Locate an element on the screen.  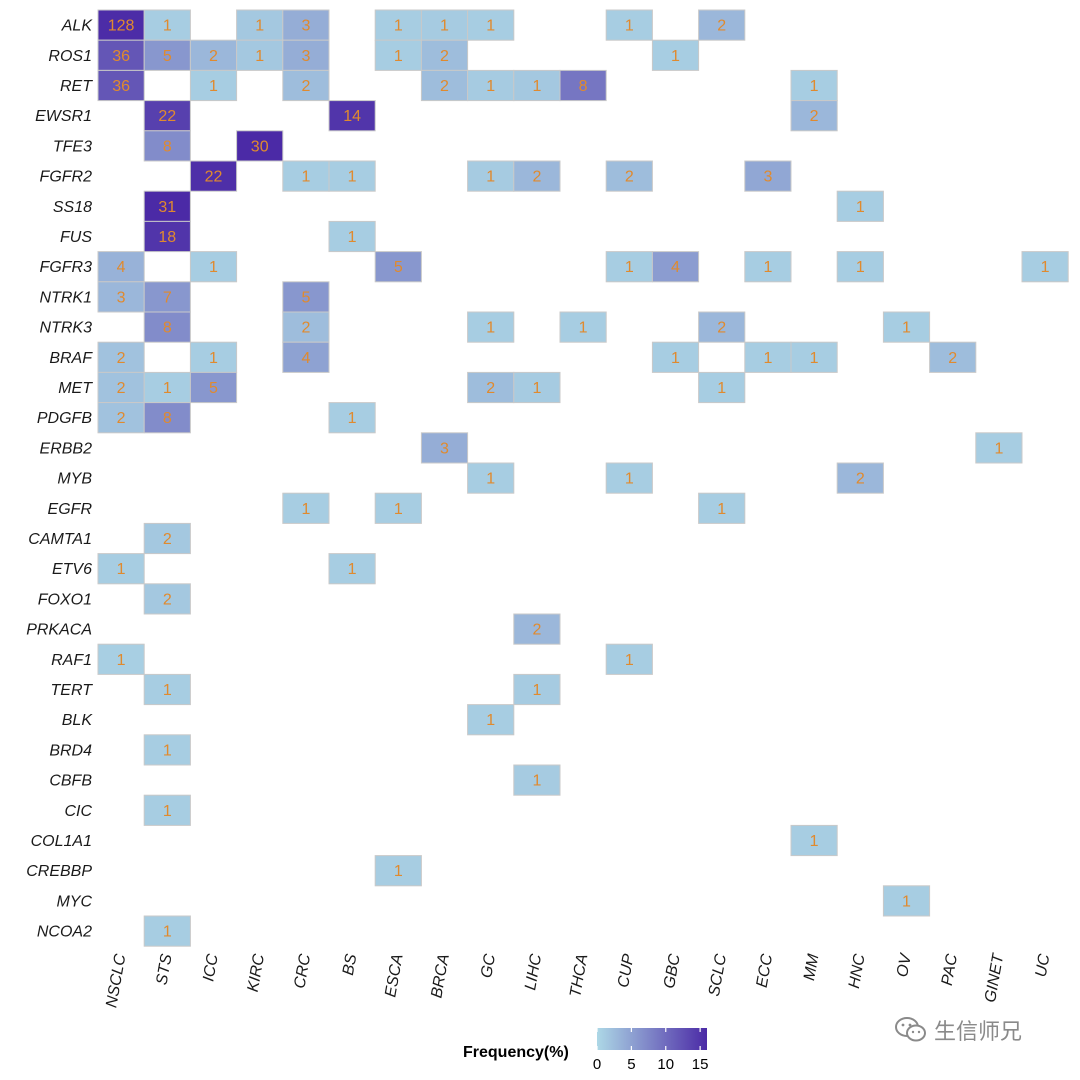
legend-tick-label: 15 is located at coordinates (700, 1064).